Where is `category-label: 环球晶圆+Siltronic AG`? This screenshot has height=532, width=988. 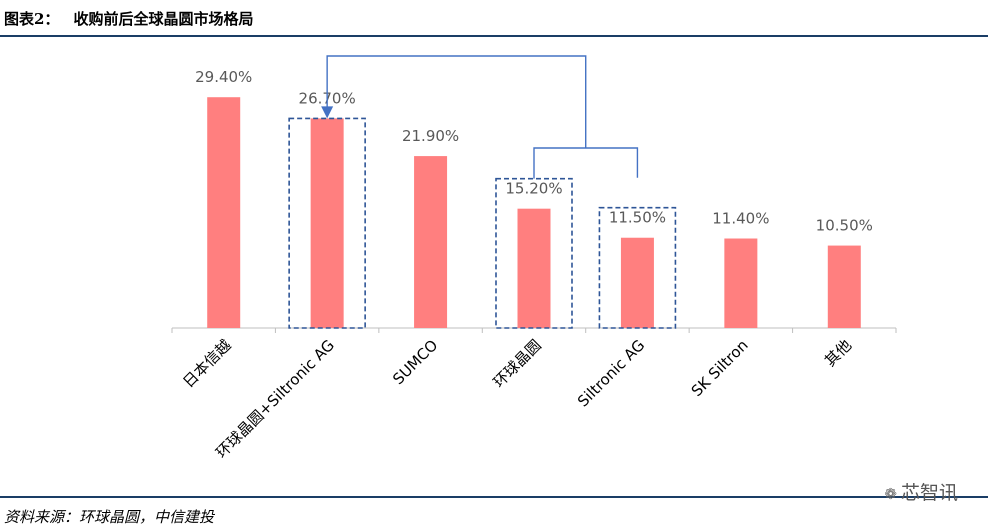 category-label: 环球晶圆+Siltronic AG is located at coordinates (275, 399).